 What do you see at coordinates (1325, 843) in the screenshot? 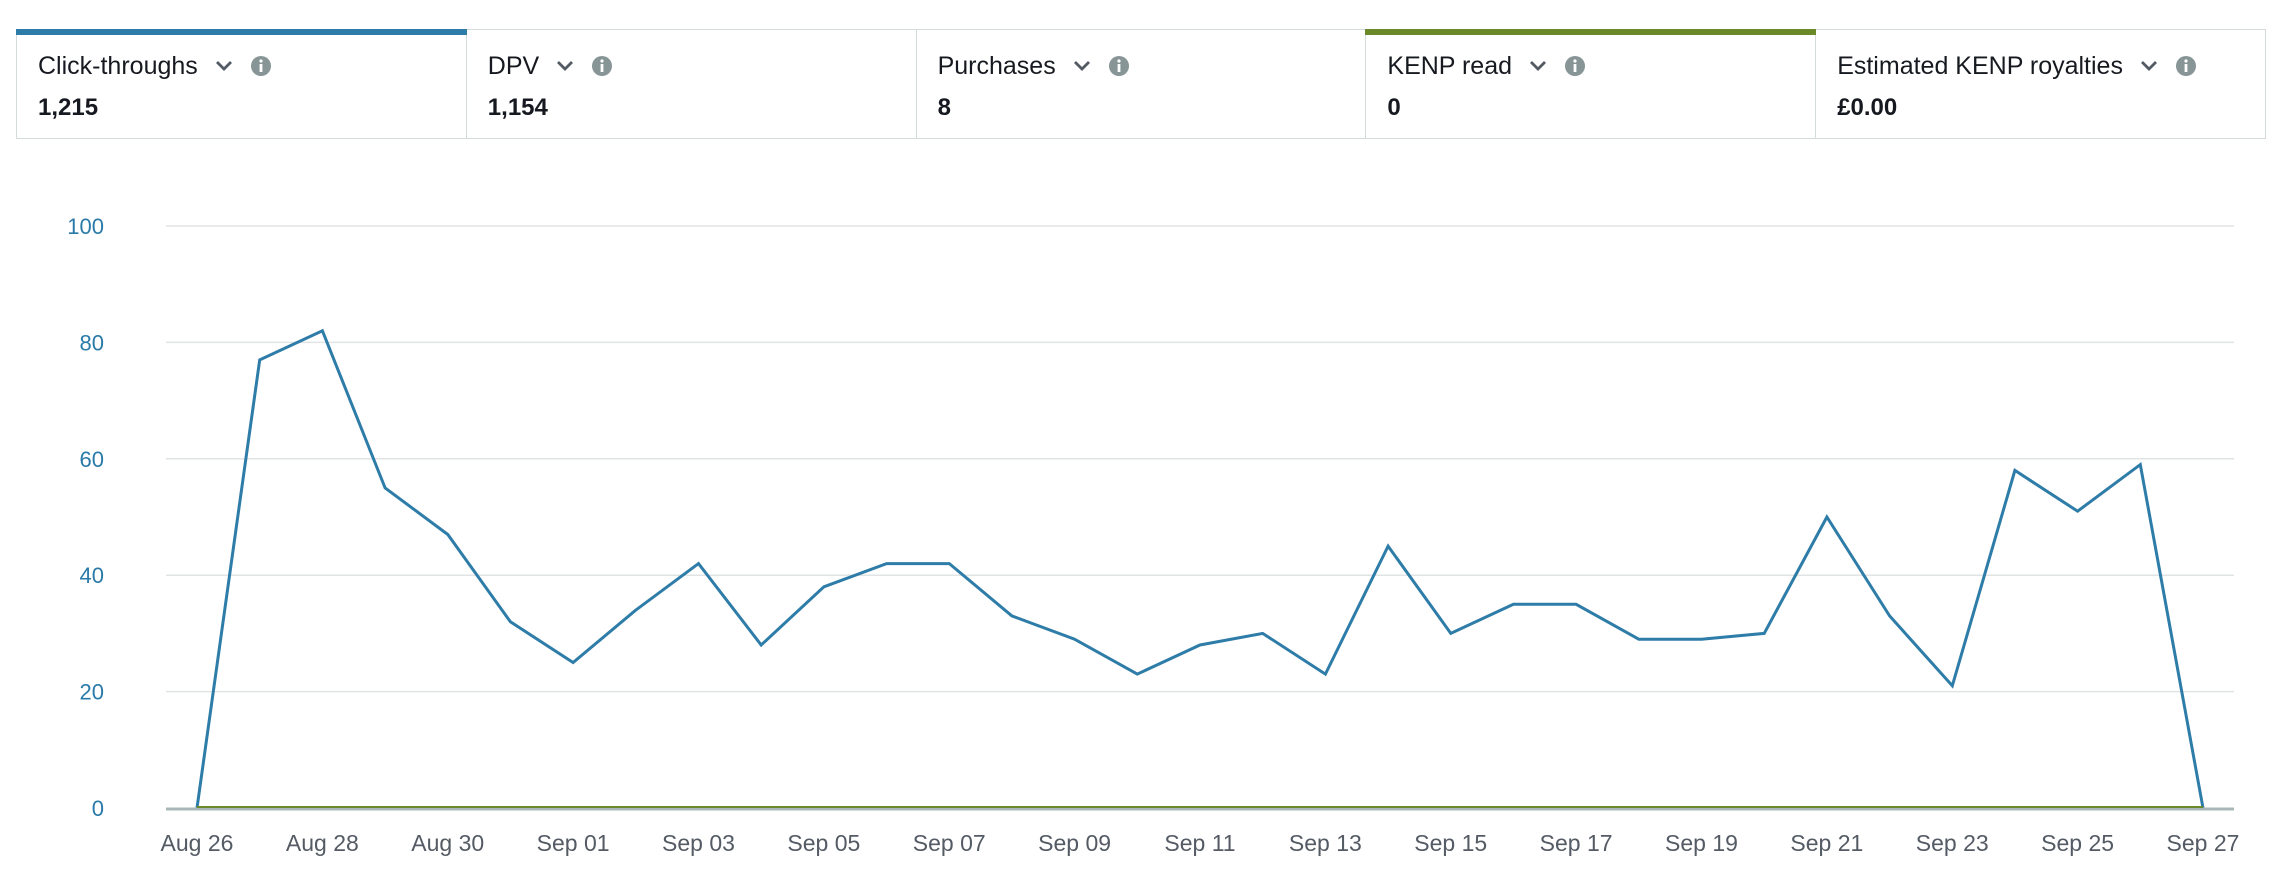
I see `x-tick-label: Sep 13` at bounding box center [1325, 843].